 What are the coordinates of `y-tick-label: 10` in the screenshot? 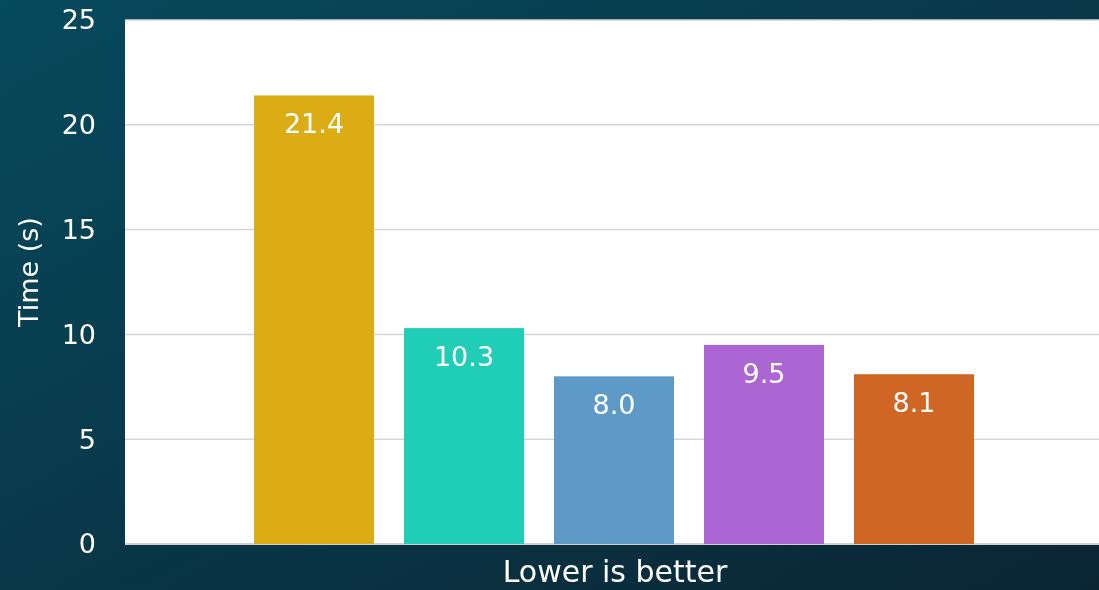 It's located at (78, 334).